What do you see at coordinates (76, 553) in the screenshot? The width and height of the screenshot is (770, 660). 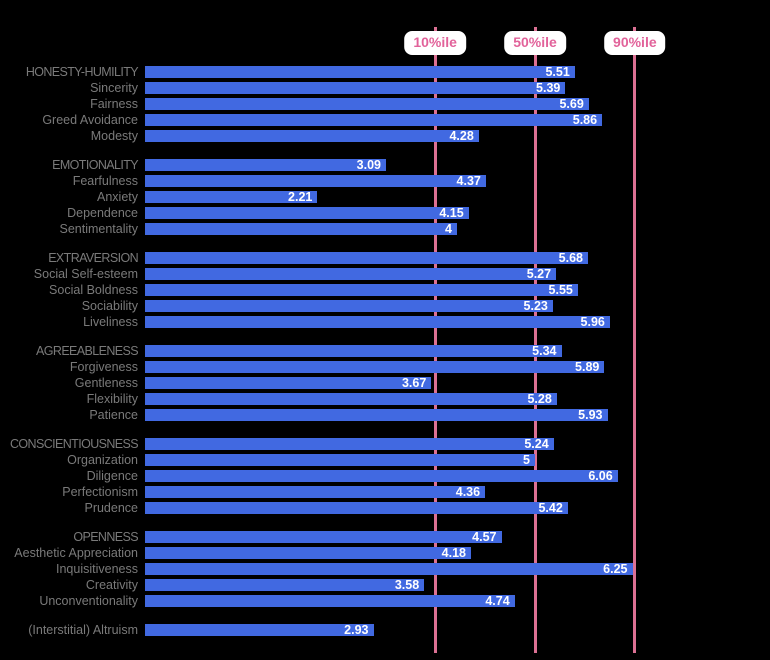 I see `row-label: Aesthetic Appreciation` at bounding box center [76, 553].